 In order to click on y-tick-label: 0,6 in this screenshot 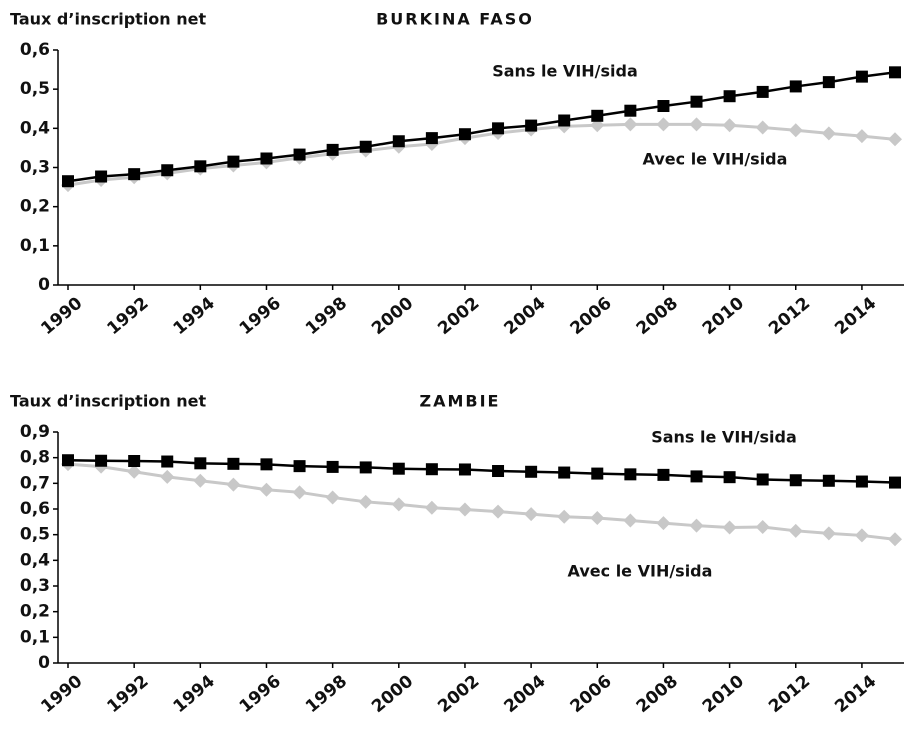, I will do `click(35, 509)`.